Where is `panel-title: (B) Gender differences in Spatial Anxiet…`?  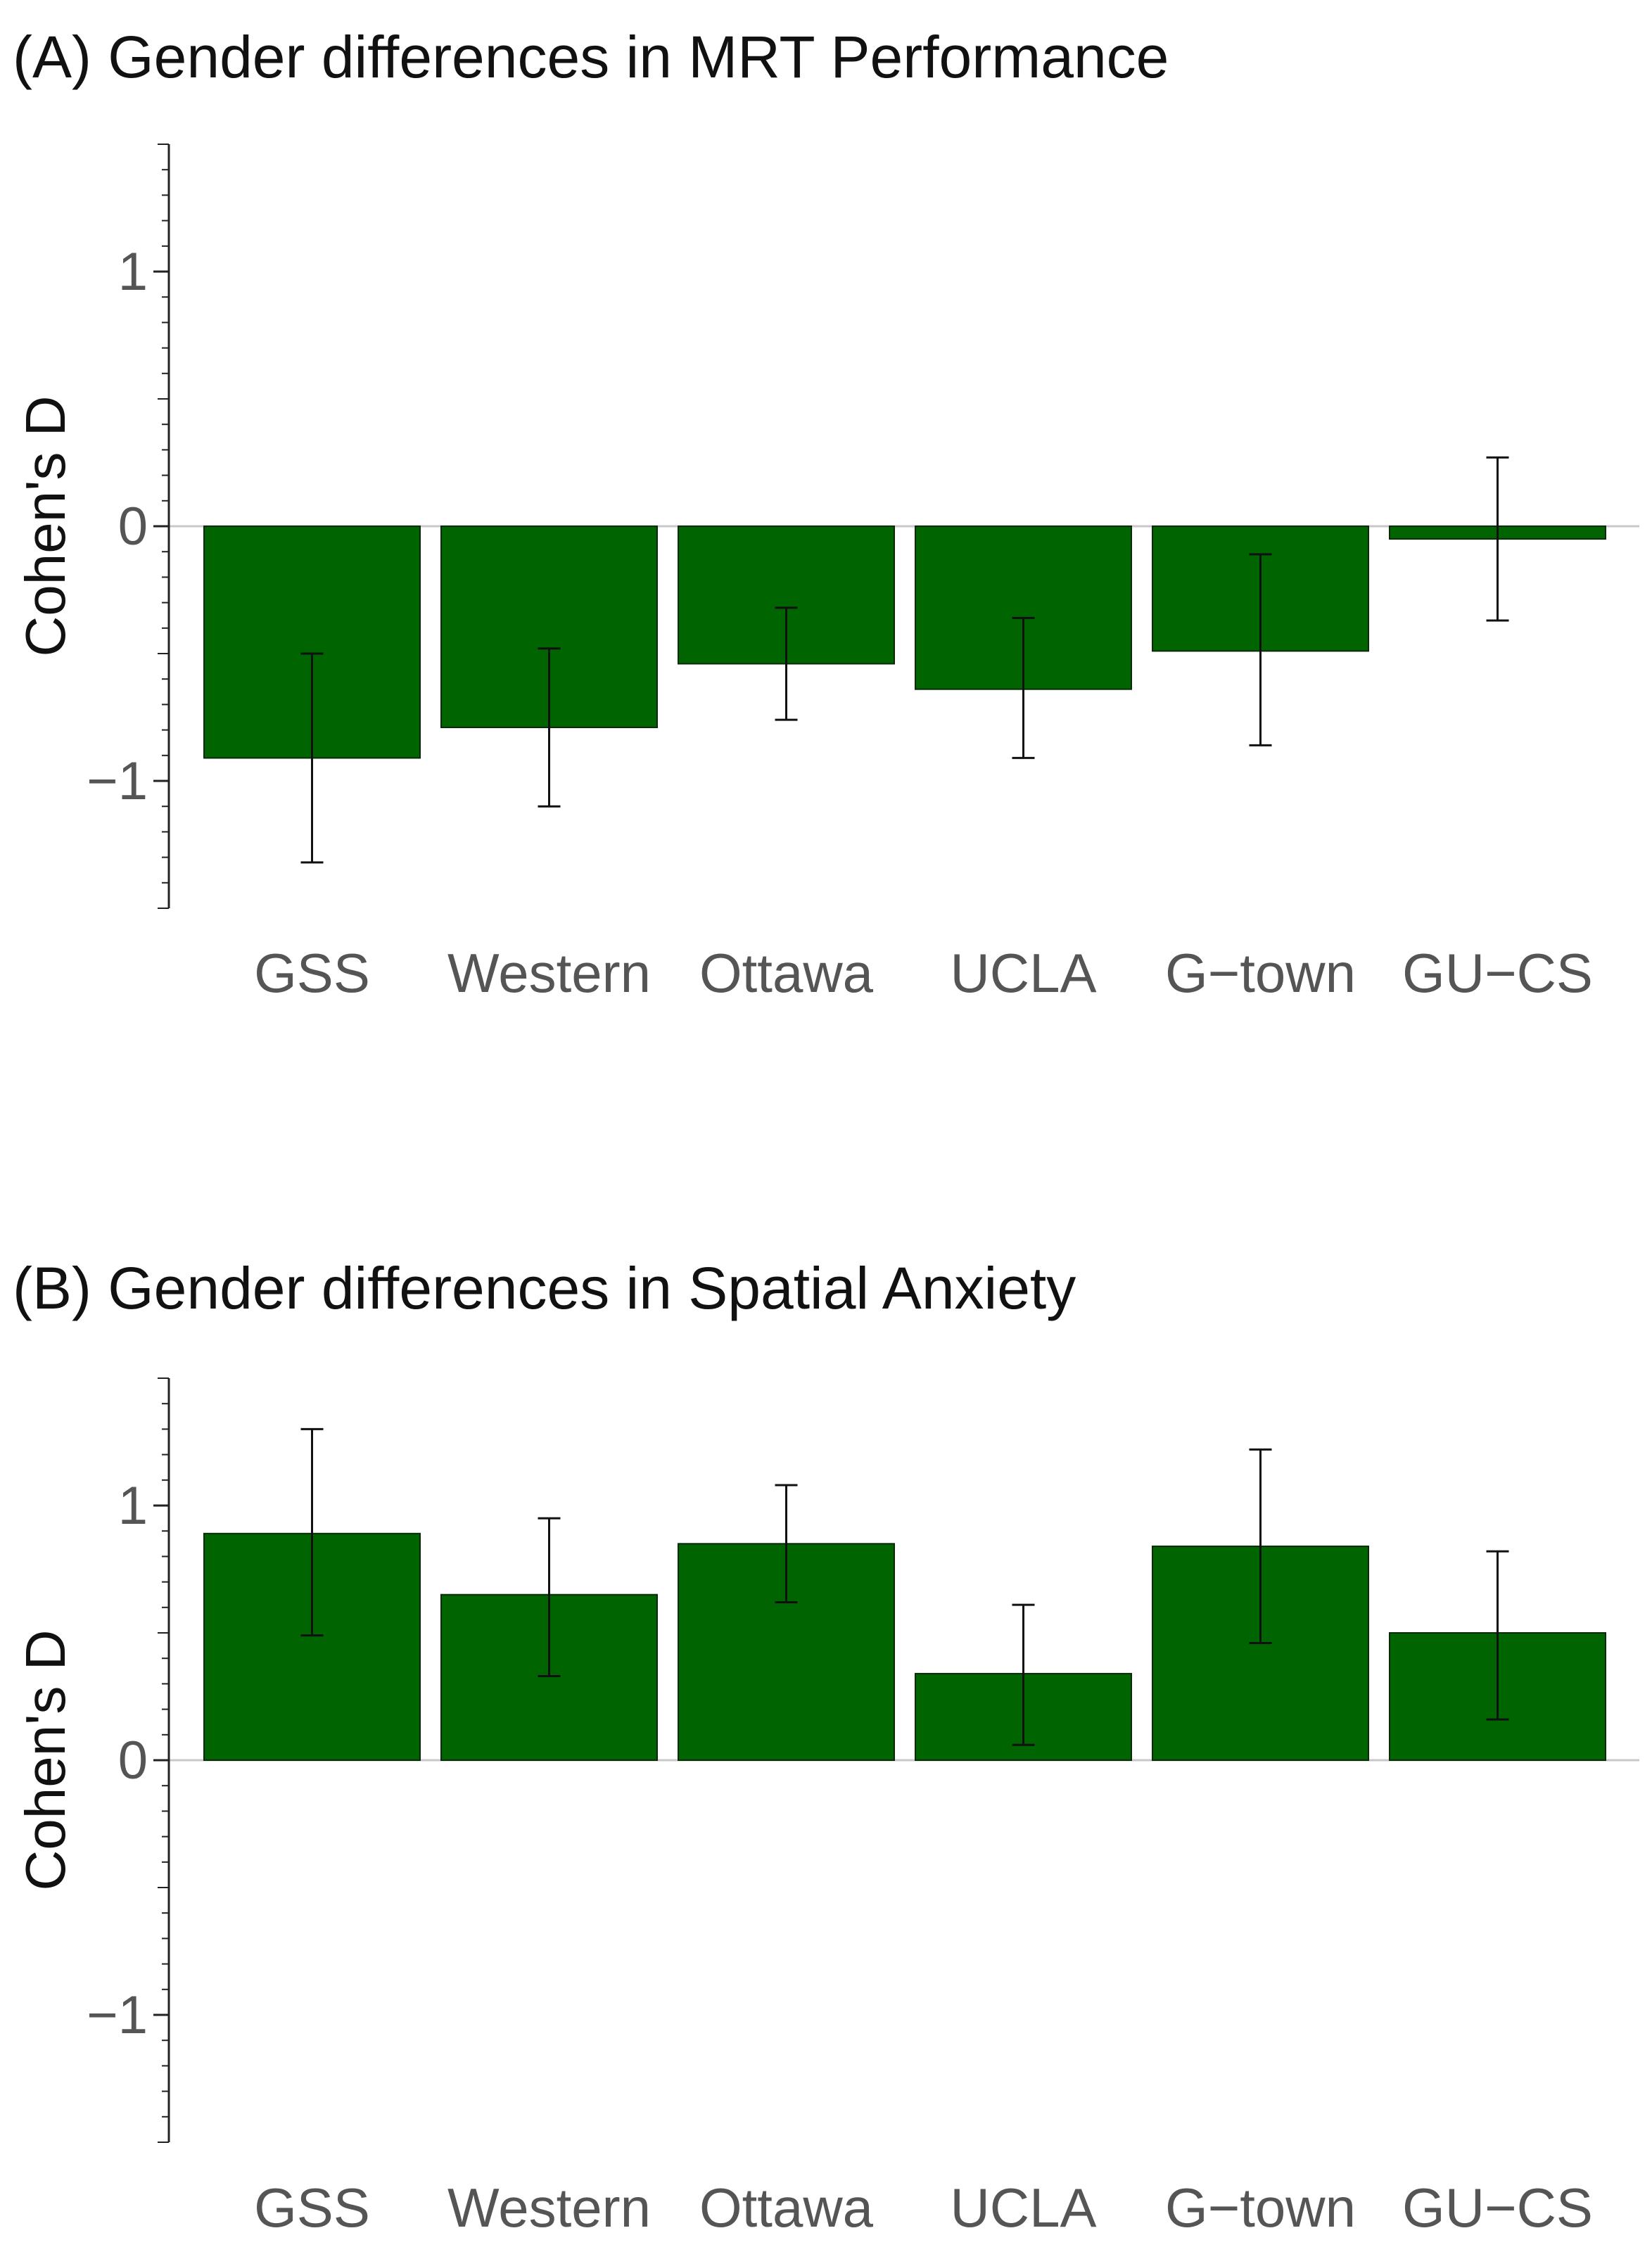 panel-title: (B) Gender differences in Spatial Anxiet… is located at coordinates (544, 1288).